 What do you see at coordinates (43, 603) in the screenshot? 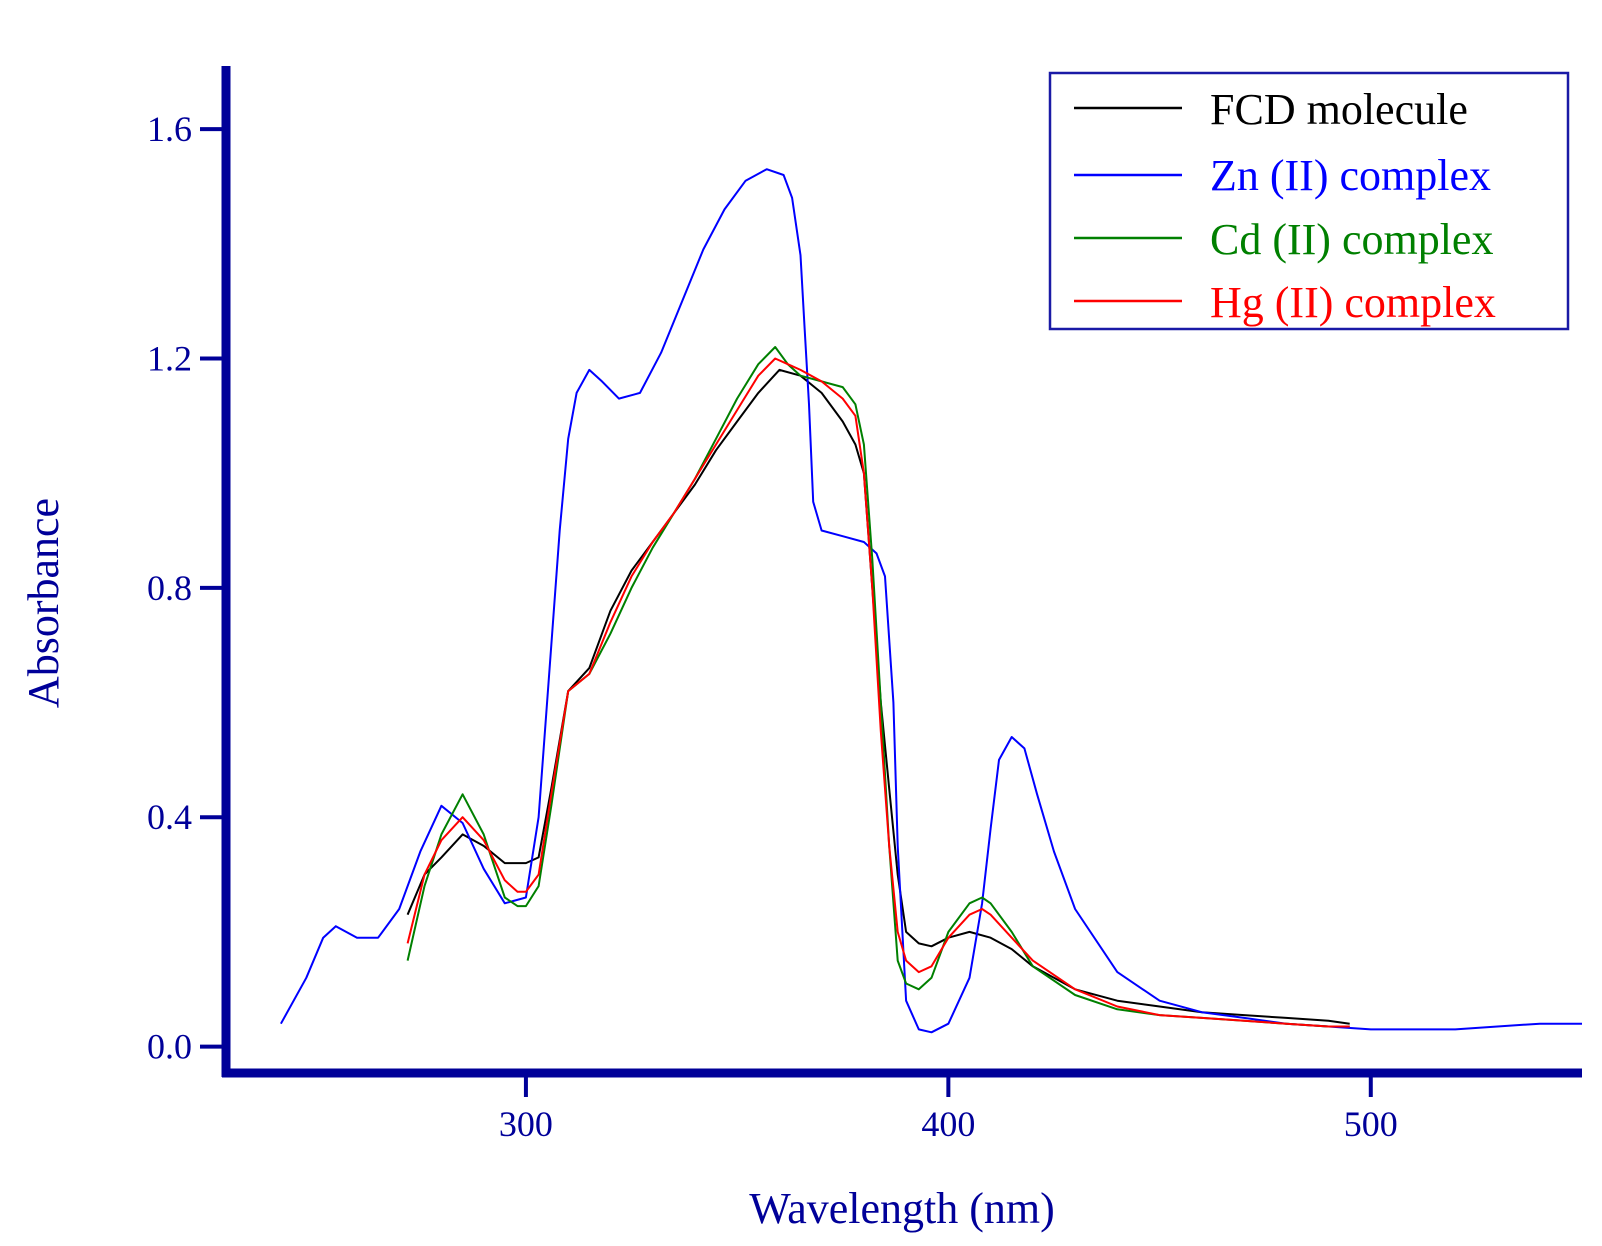
I see `y-axis-title: Absorbance` at bounding box center [43, 603].